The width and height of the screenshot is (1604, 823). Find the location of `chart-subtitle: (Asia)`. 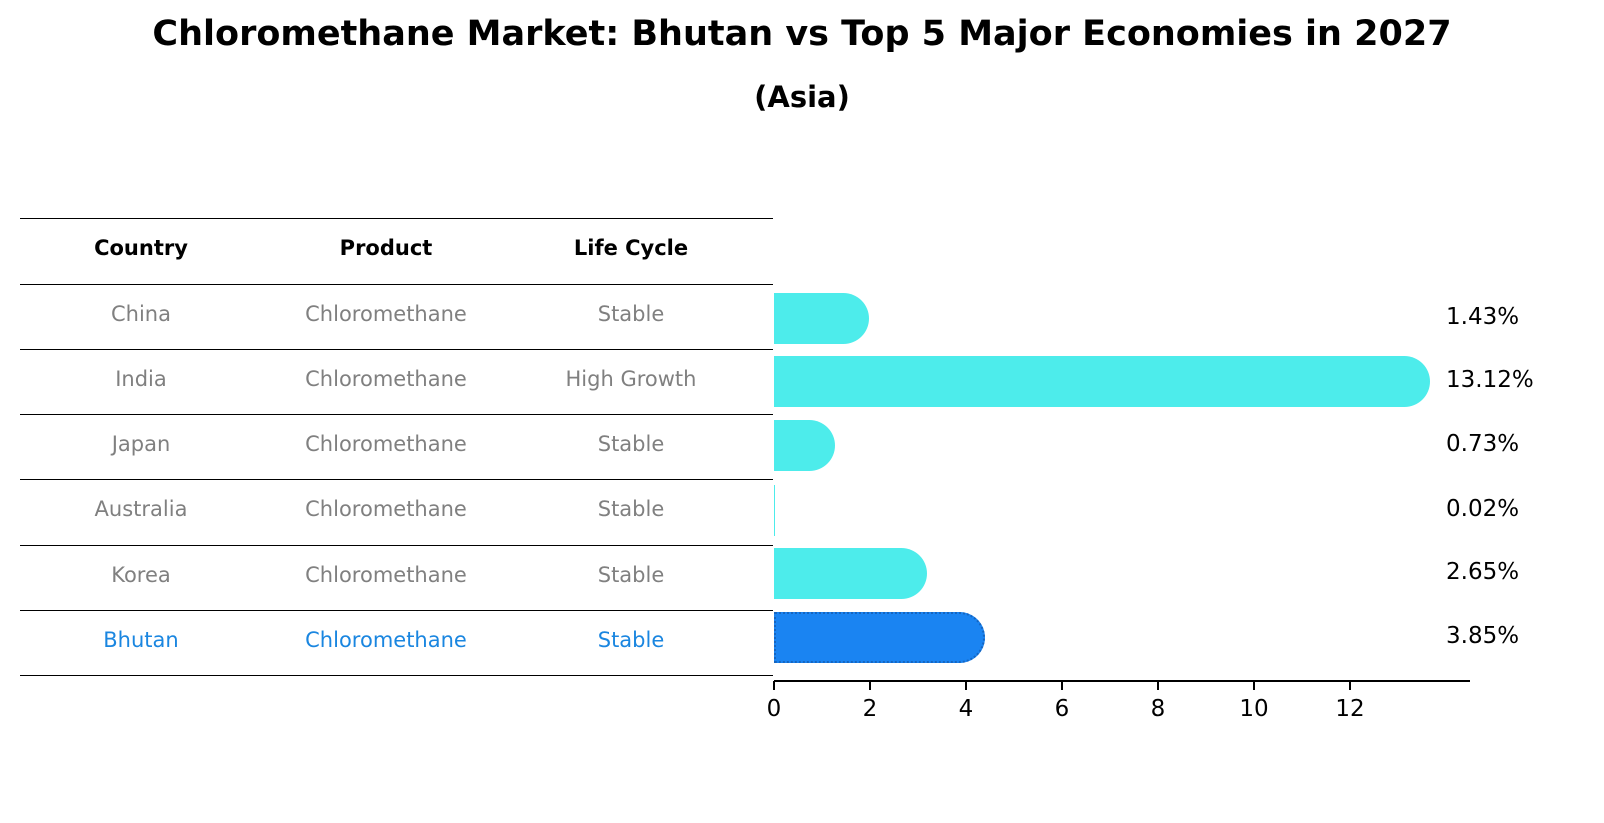

chart-subtitle: (Asia) is located at coordinates (802, 97).